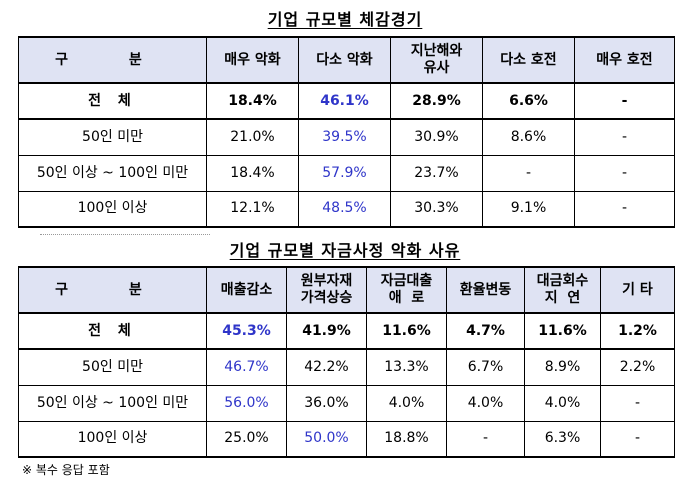  What do you see at coordinates (326, 290) in the screenshot?
I see `header-material-price-rise: 원부자재 가격상승` at bounding box center [326, 290].